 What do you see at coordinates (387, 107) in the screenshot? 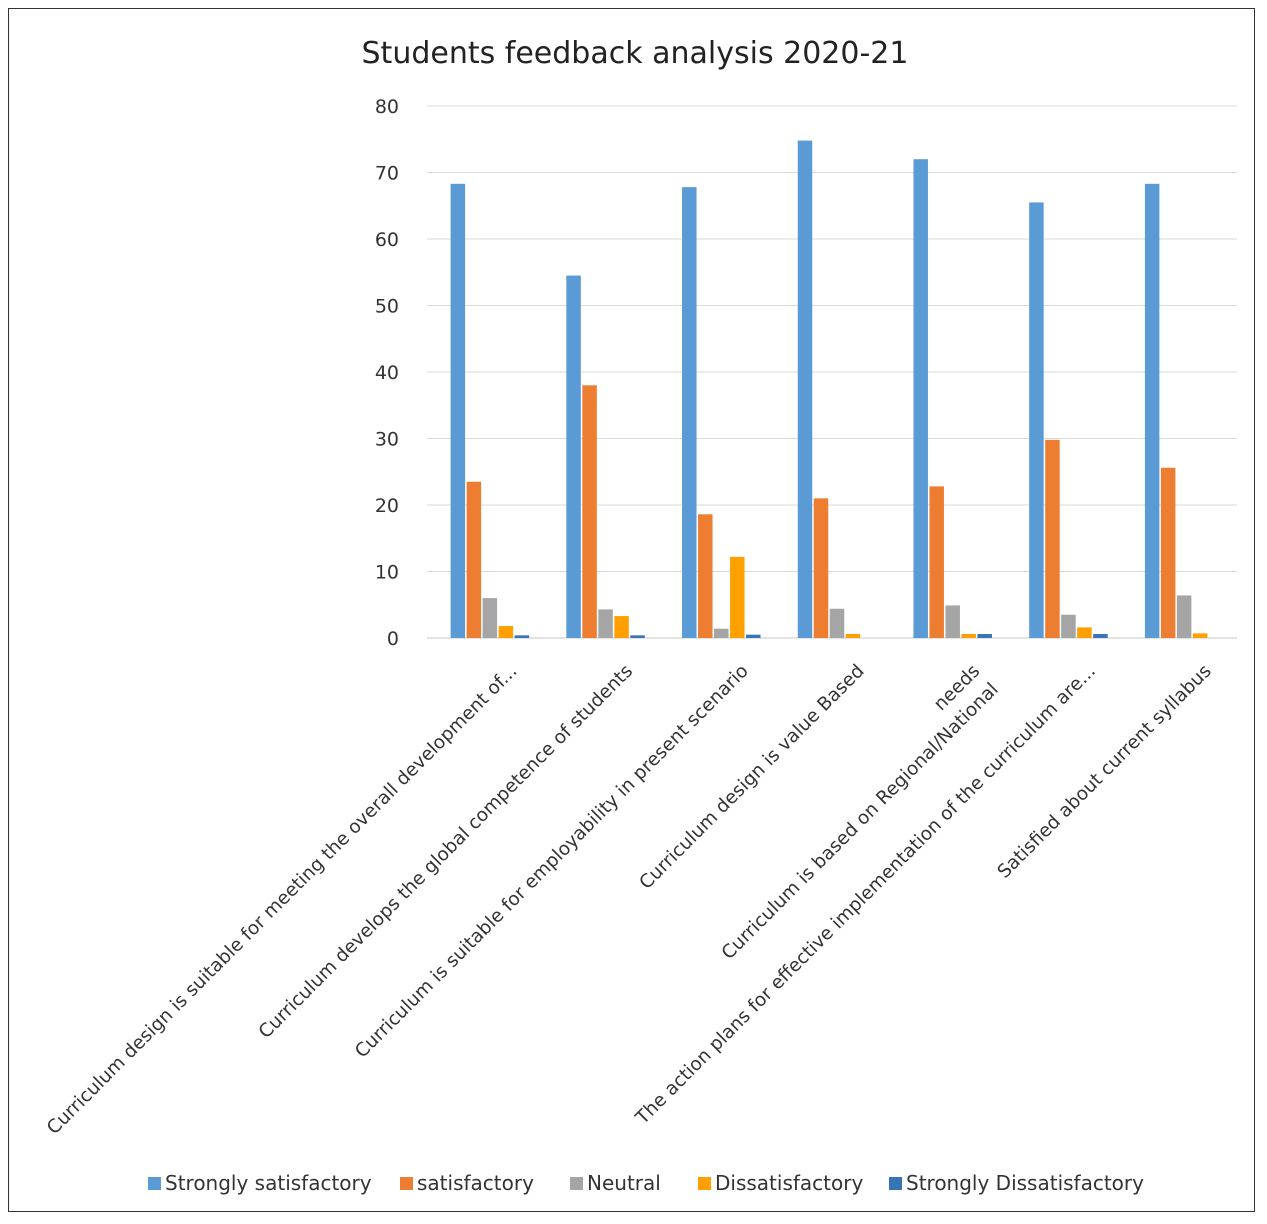
I see `y-tick-label: 80` at bounding box center [387, 107].